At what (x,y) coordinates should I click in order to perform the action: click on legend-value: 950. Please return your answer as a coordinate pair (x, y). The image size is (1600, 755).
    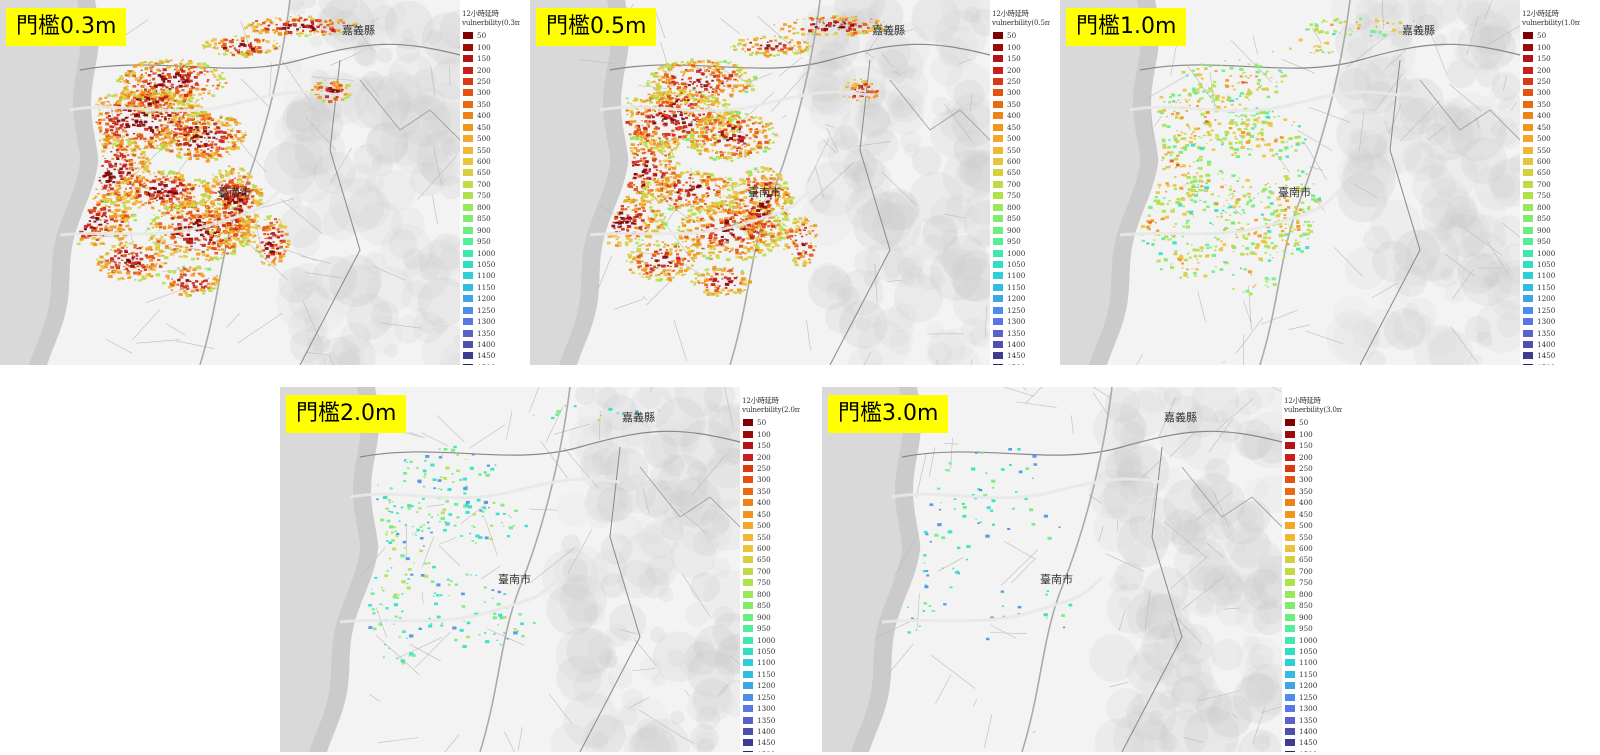
    Looking at the image, I should click on (484, 242).